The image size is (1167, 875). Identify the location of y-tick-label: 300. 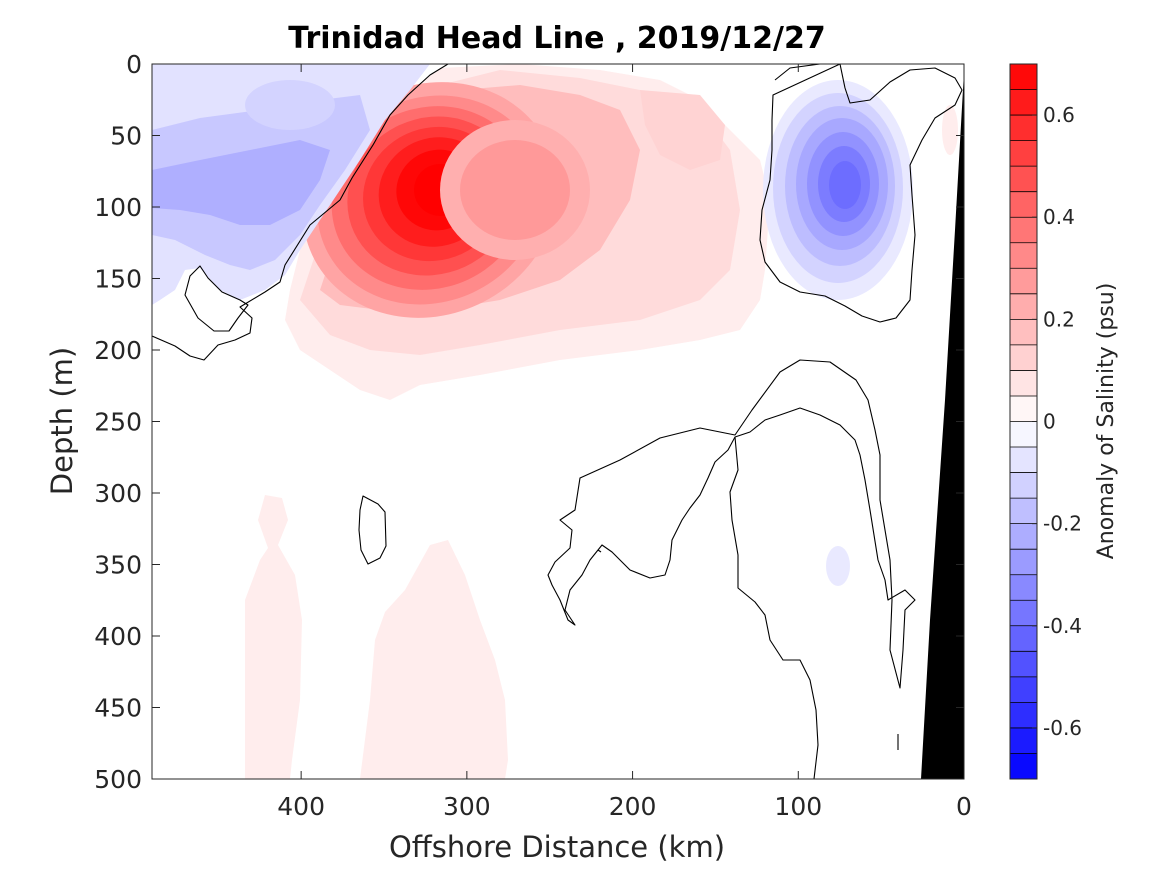
(118, 493).